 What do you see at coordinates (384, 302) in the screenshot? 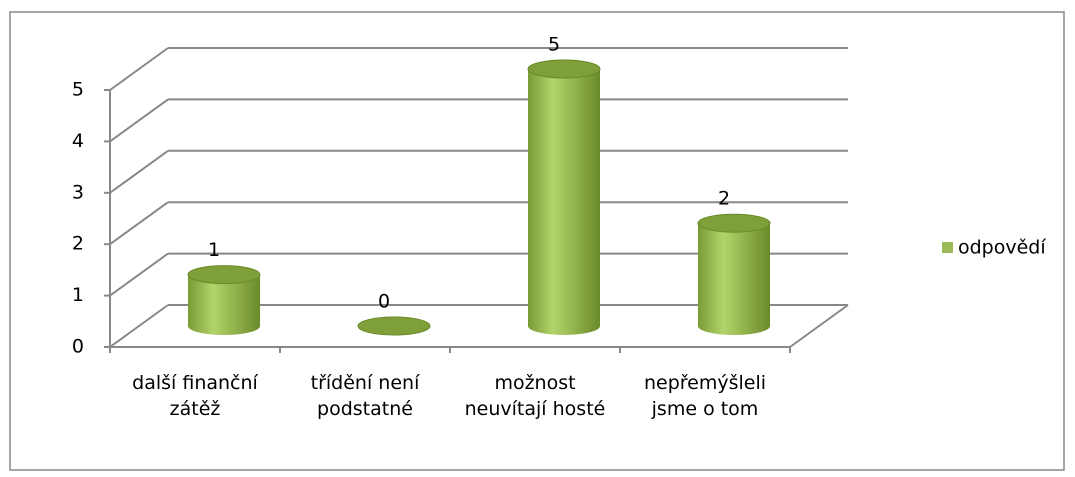
I see `value-label: 0` at bounding box center [384, 302].